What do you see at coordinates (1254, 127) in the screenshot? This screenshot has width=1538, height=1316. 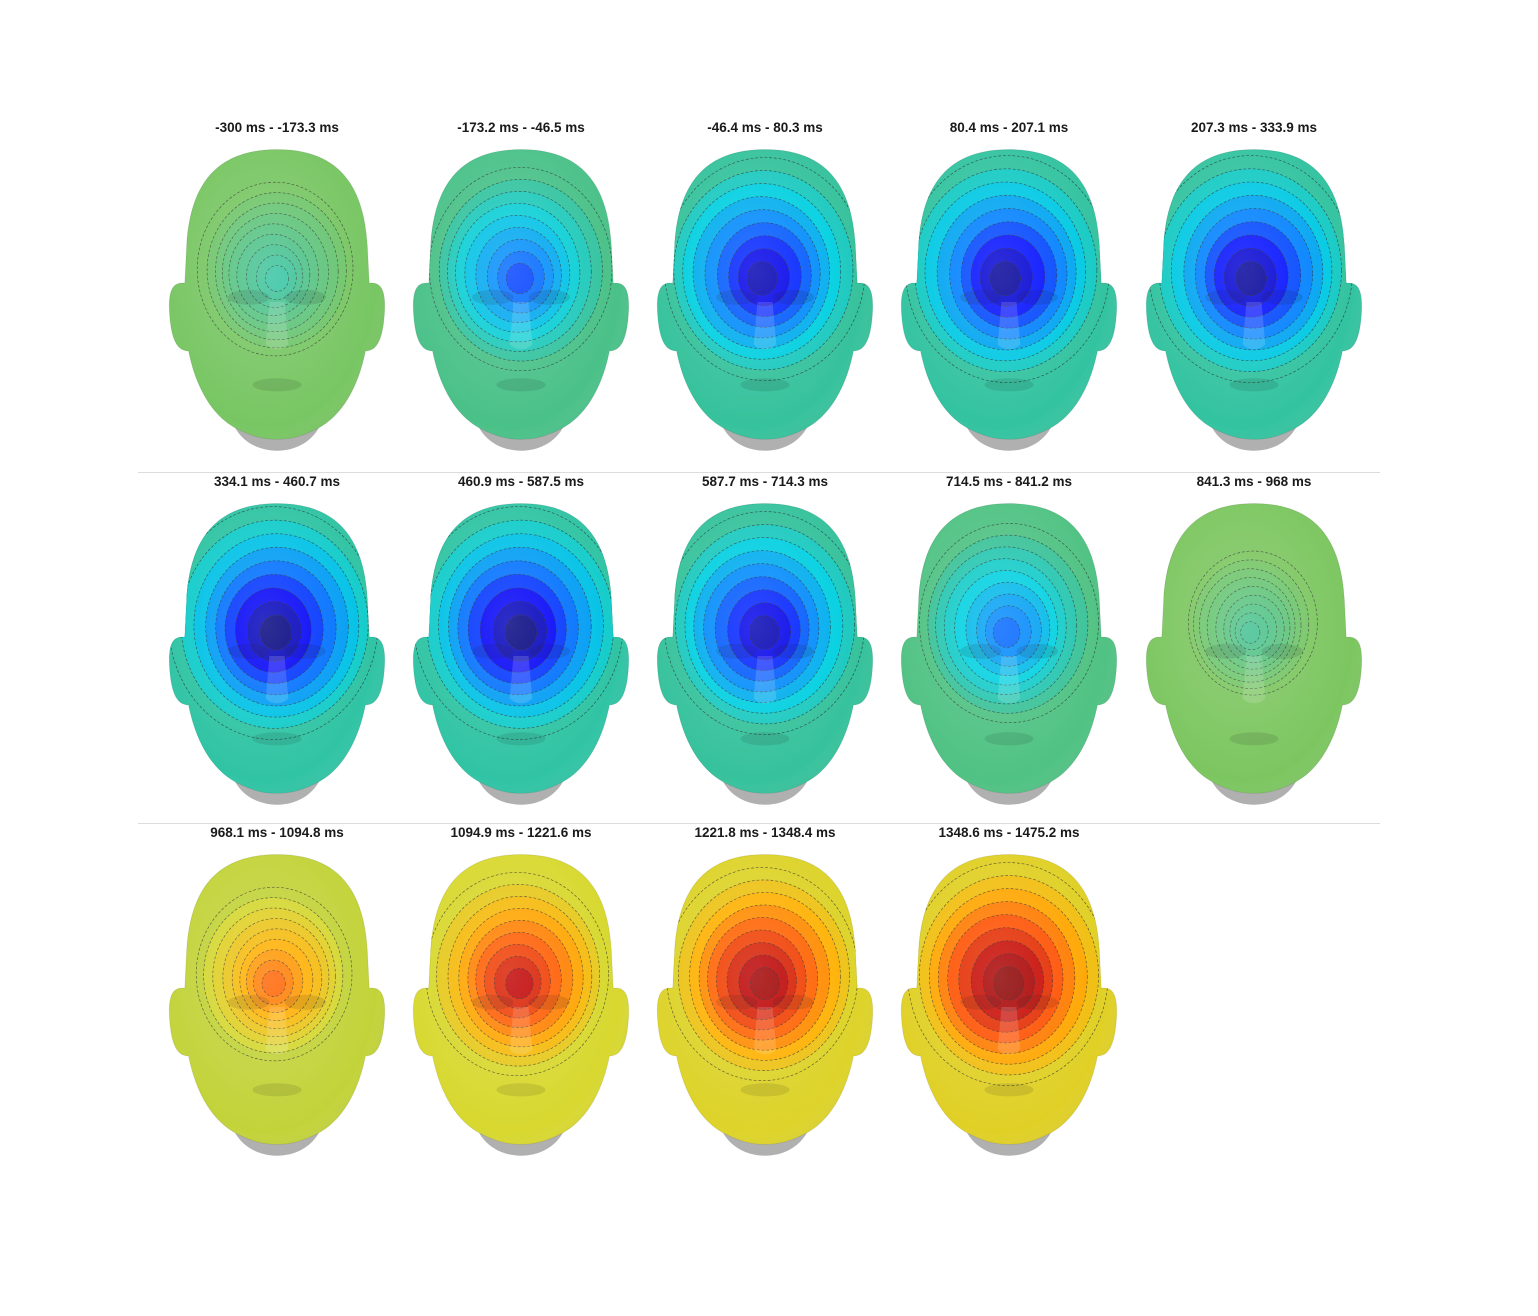 I see `panel-time-window-label: 207.3 ms - 333.9 ms` at bounding box center [1254, 127].